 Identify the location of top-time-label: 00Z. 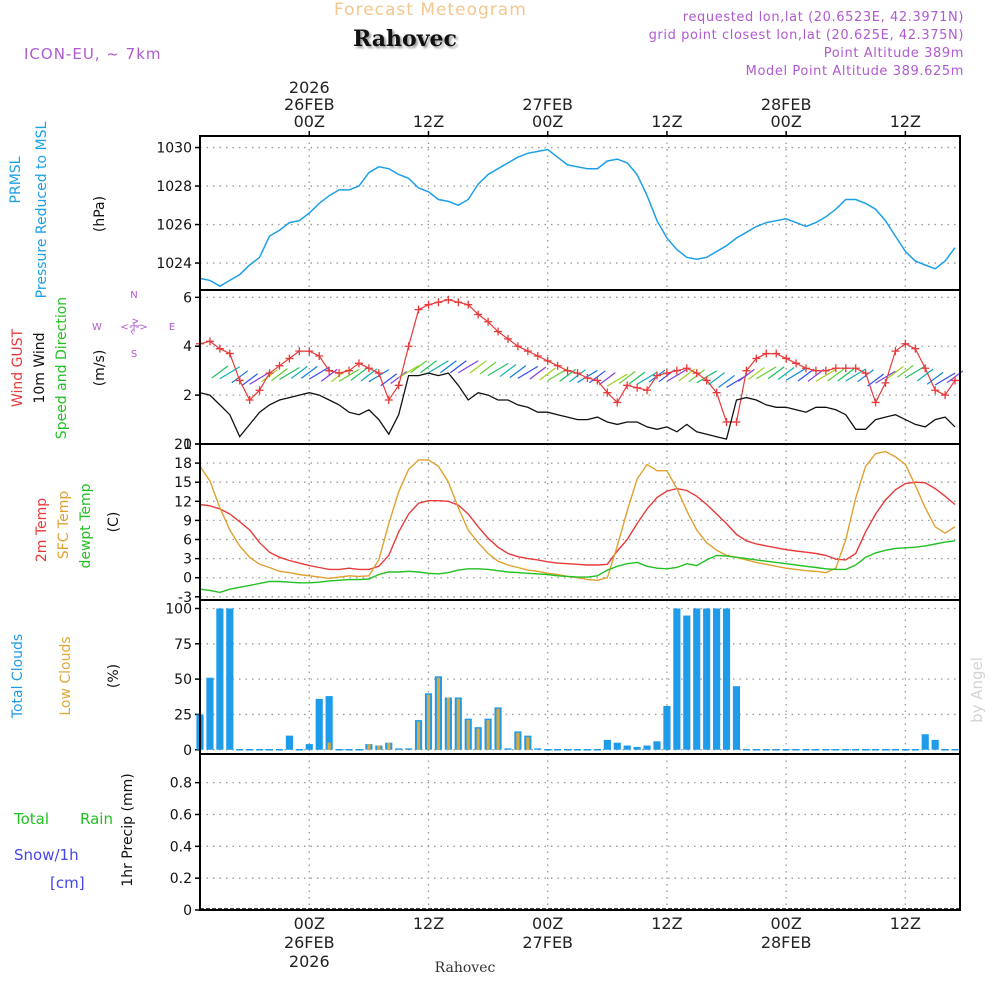
(309, 121).